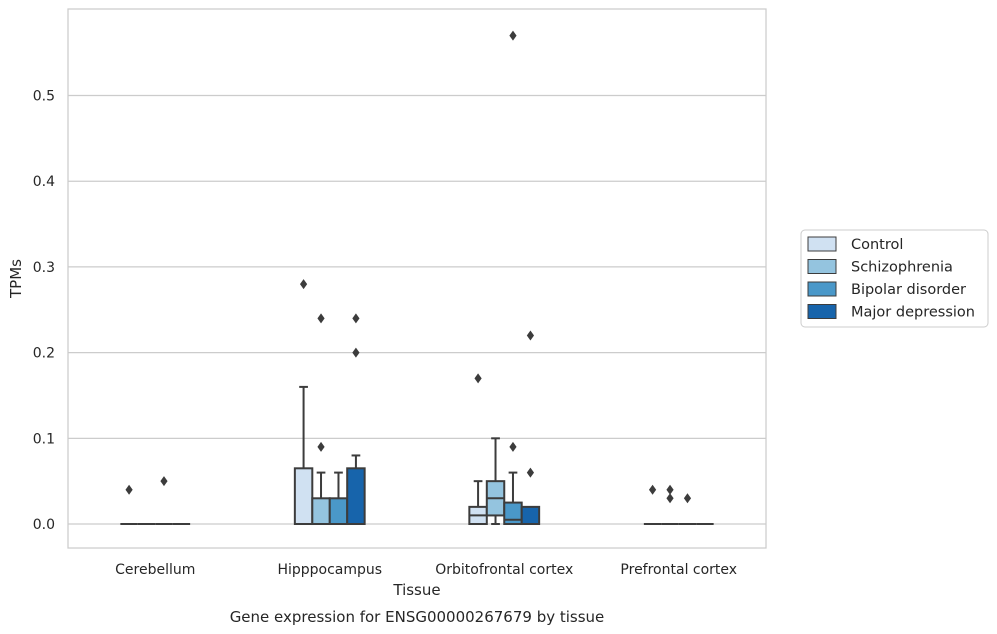  What do you see at coordinates (902, 268) in the screenshot?
I see `legend-label: Schizophrenia` at bounding box center [902, 268].